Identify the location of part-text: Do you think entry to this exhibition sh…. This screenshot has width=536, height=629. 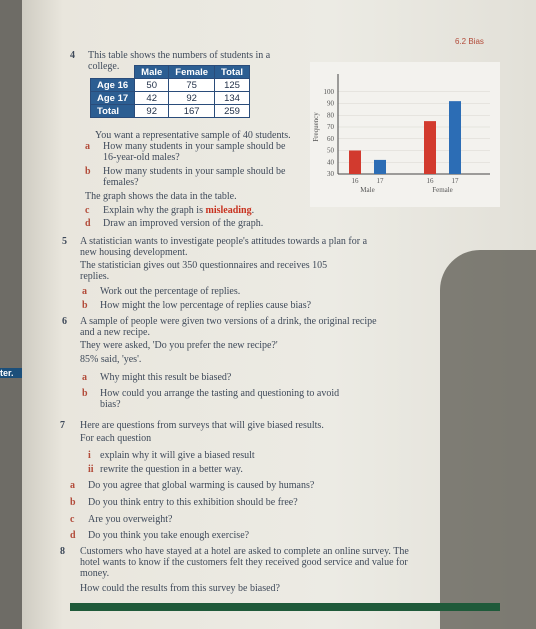
(193, 502).